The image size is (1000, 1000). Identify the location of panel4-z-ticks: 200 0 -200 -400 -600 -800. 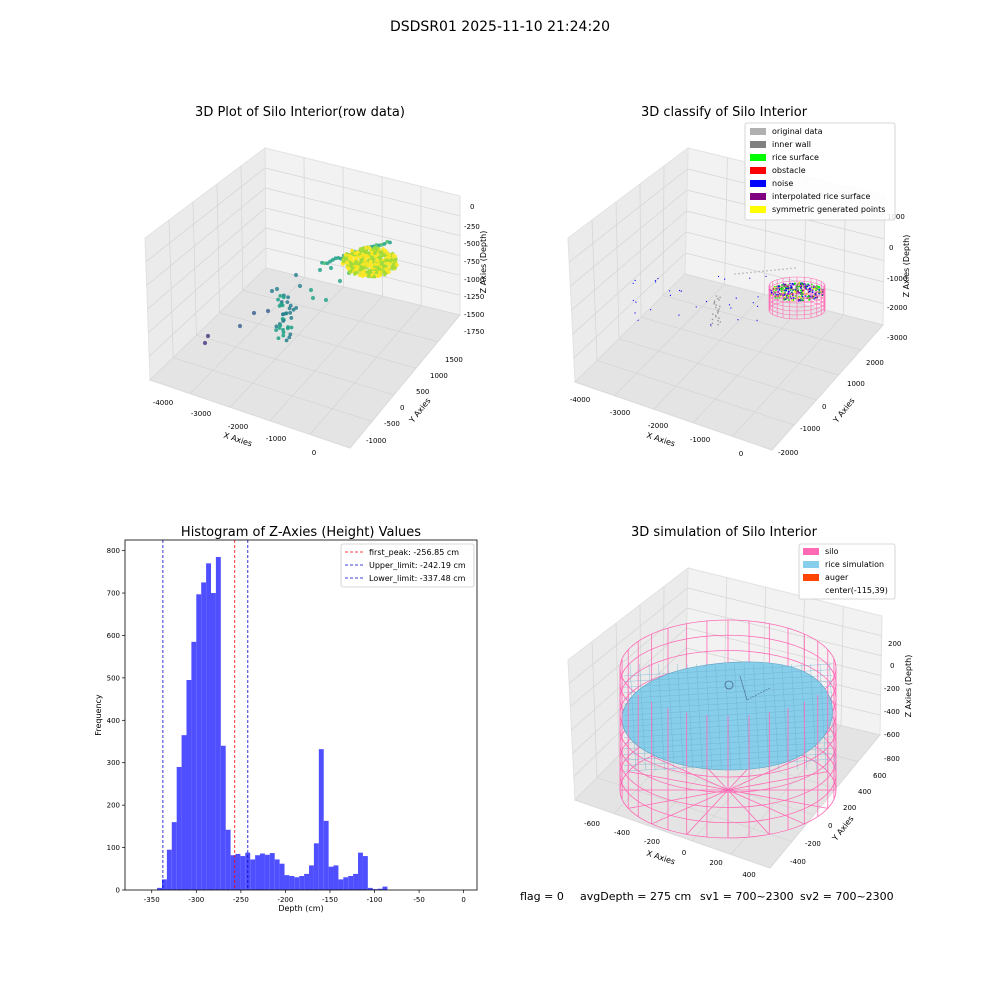
(892, 701).